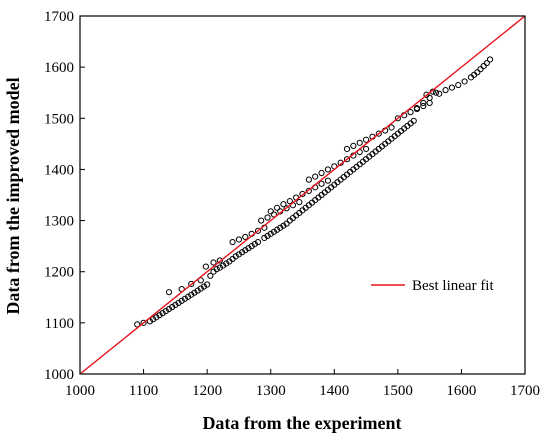 The width and height of the screenshot is (550, 441). I want to click on y-tick-label: 1100, so click(59, 324).